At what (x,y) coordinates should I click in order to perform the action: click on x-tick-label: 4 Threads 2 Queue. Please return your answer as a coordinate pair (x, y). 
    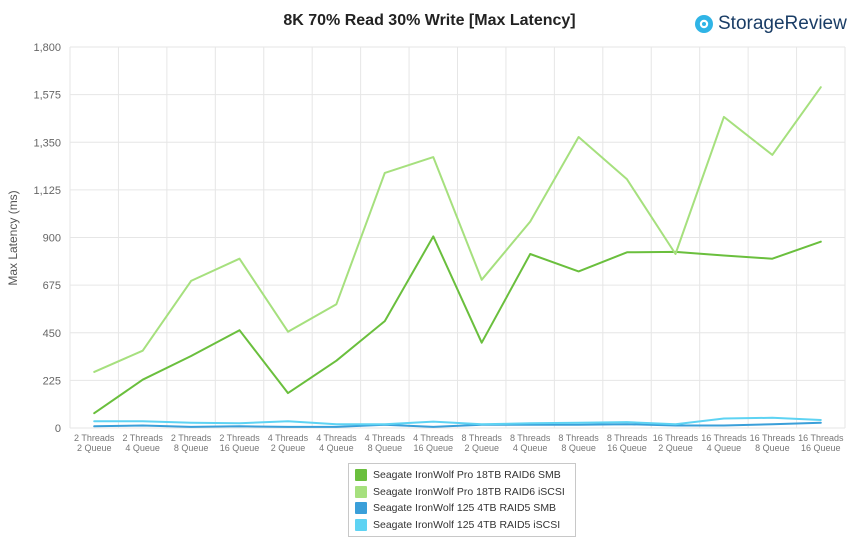
    Looking at the image, I should click on (288, 443).